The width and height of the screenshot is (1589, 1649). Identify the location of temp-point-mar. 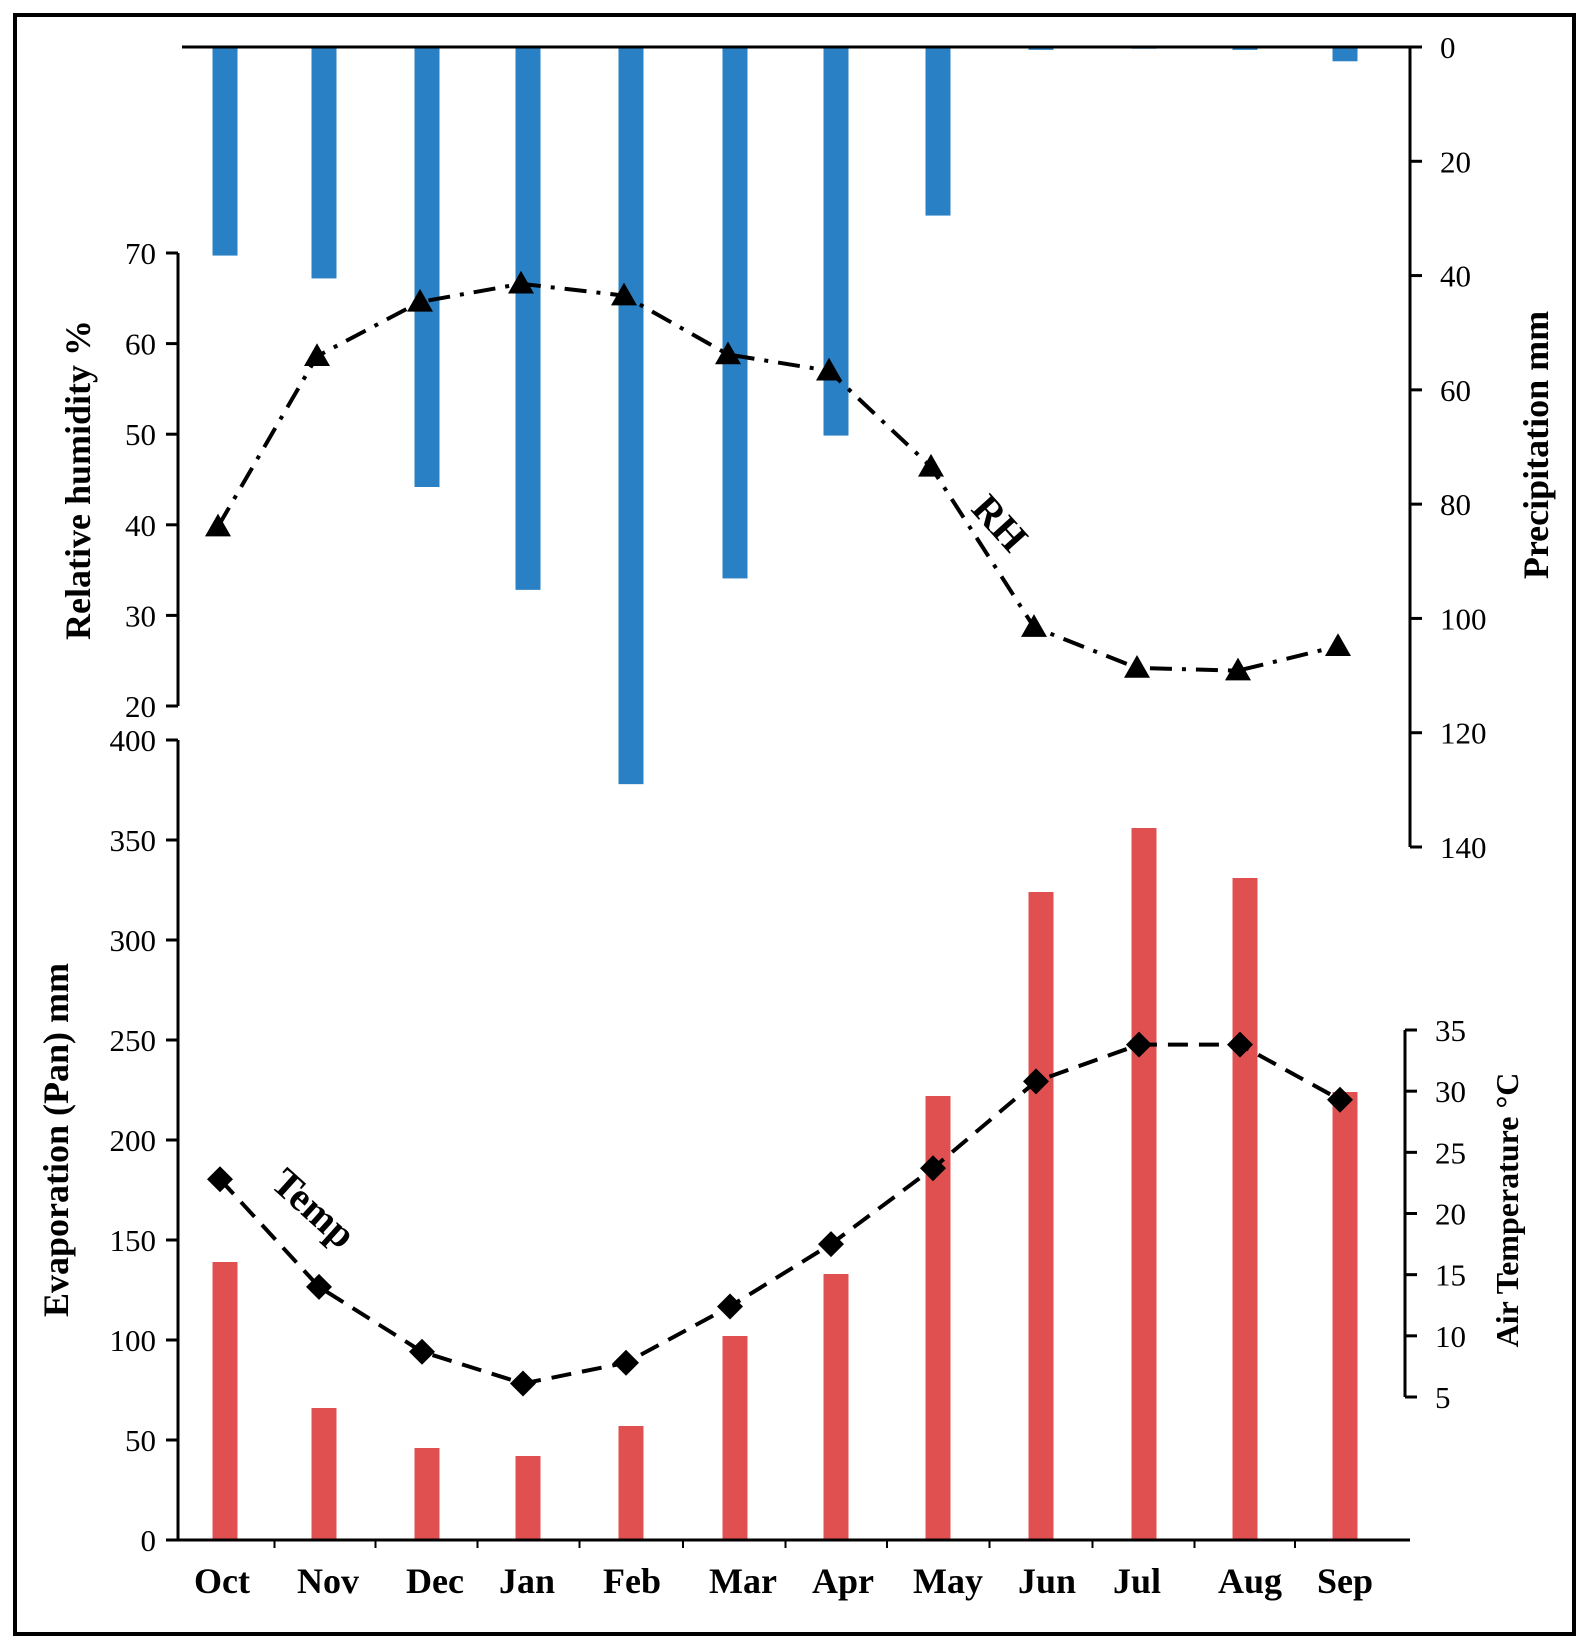
(730, 1306).